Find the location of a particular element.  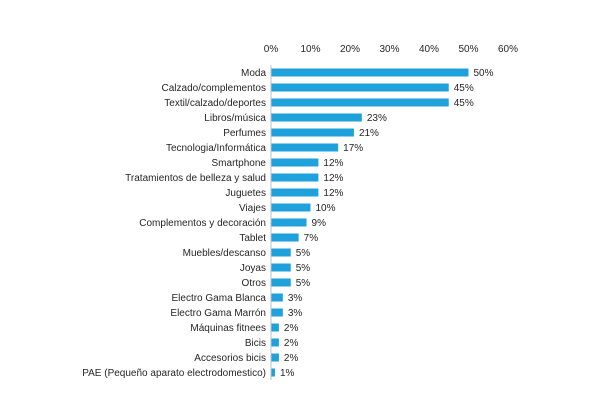

category-label: Perfumes is located at coordinates (244, 133).